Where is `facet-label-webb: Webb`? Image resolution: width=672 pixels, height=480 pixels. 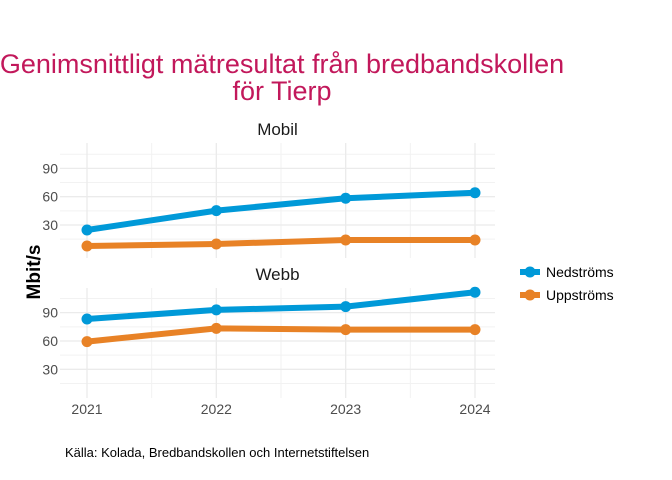
facet-label-webb: Webb is located at coordinates (277, 274).